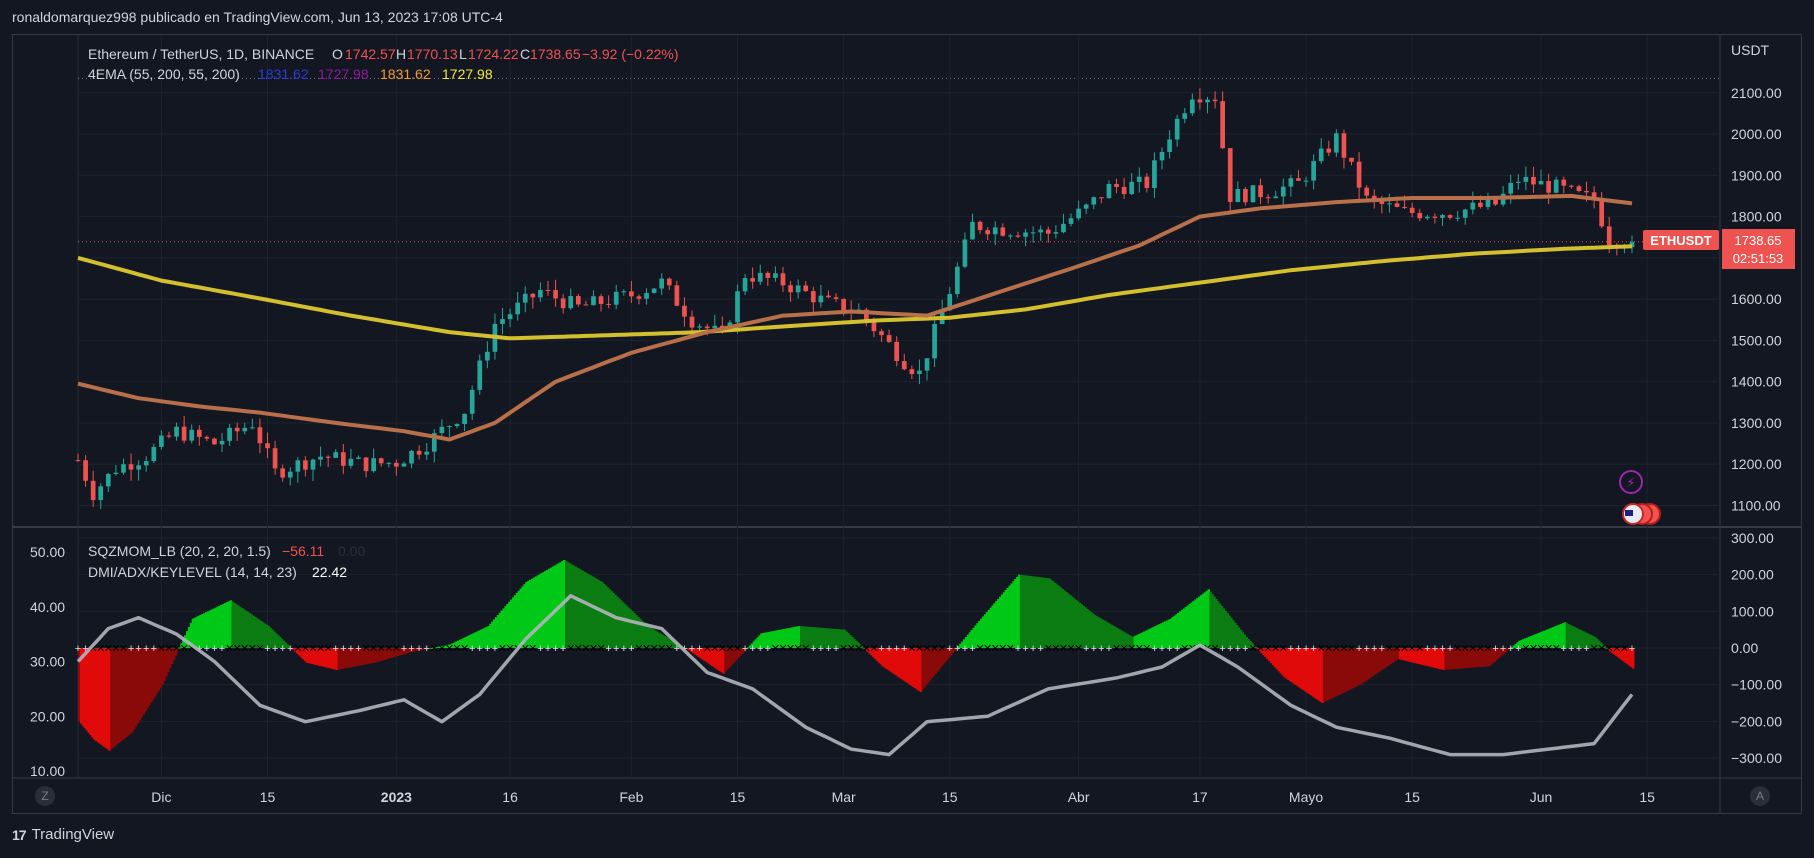 This screenshot has height=858, width=1814. I want to click on price-tag-value: 1738.65, so click(1758, 240).